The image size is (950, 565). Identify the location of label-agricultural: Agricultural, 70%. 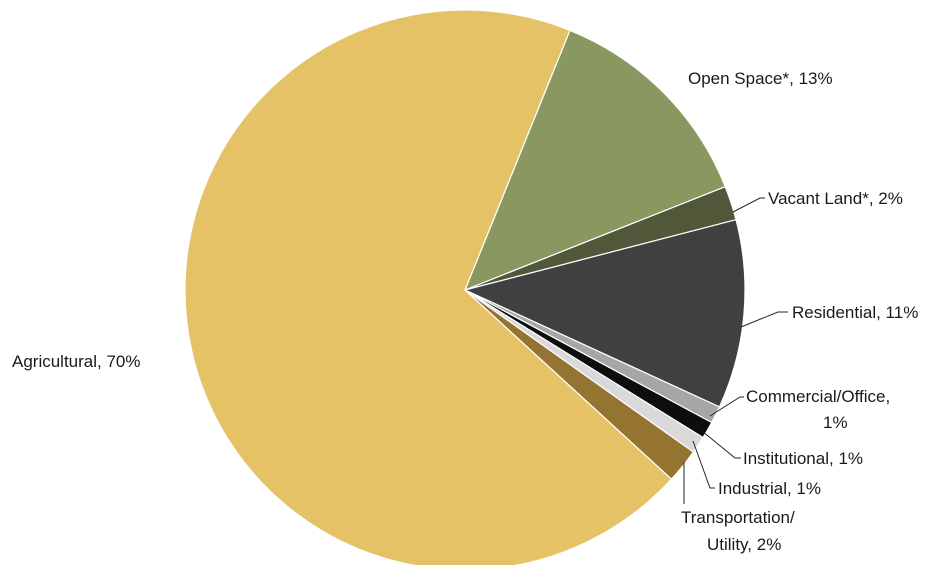
(76, 361).